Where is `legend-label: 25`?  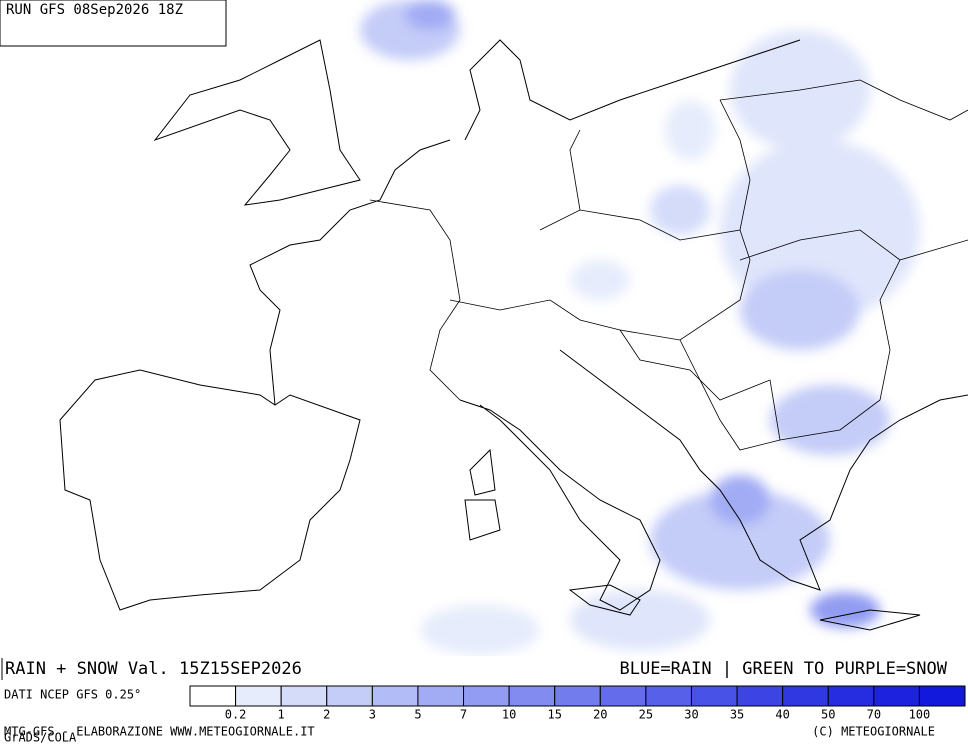
legend-label: 25 is located at coordinates (646, 715).